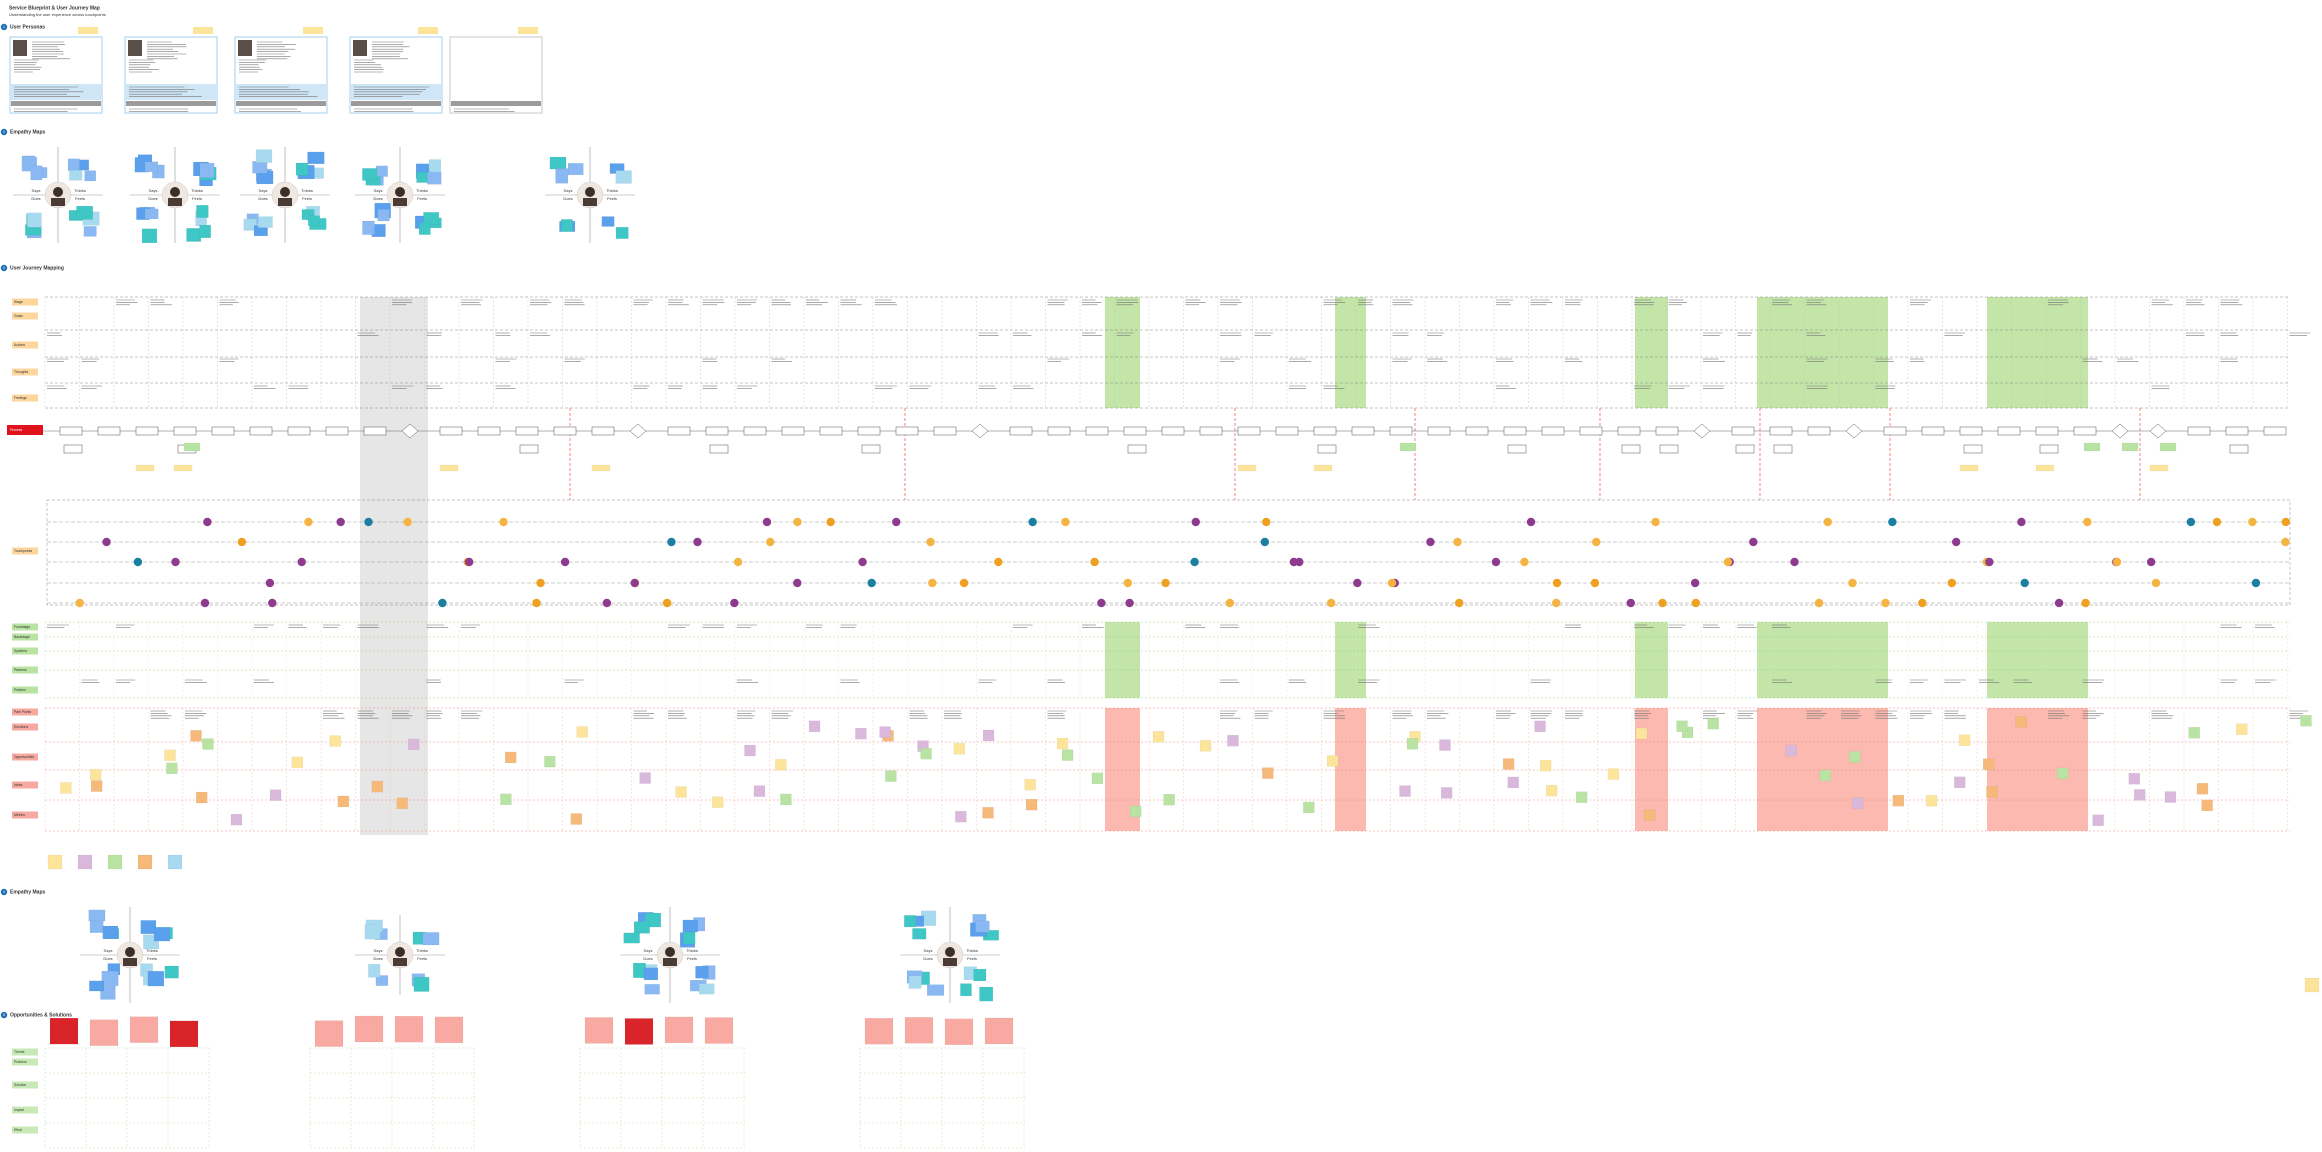  Describe the element at coordinates (528, 30) in the screenshot. I see `persona-button` at that location.